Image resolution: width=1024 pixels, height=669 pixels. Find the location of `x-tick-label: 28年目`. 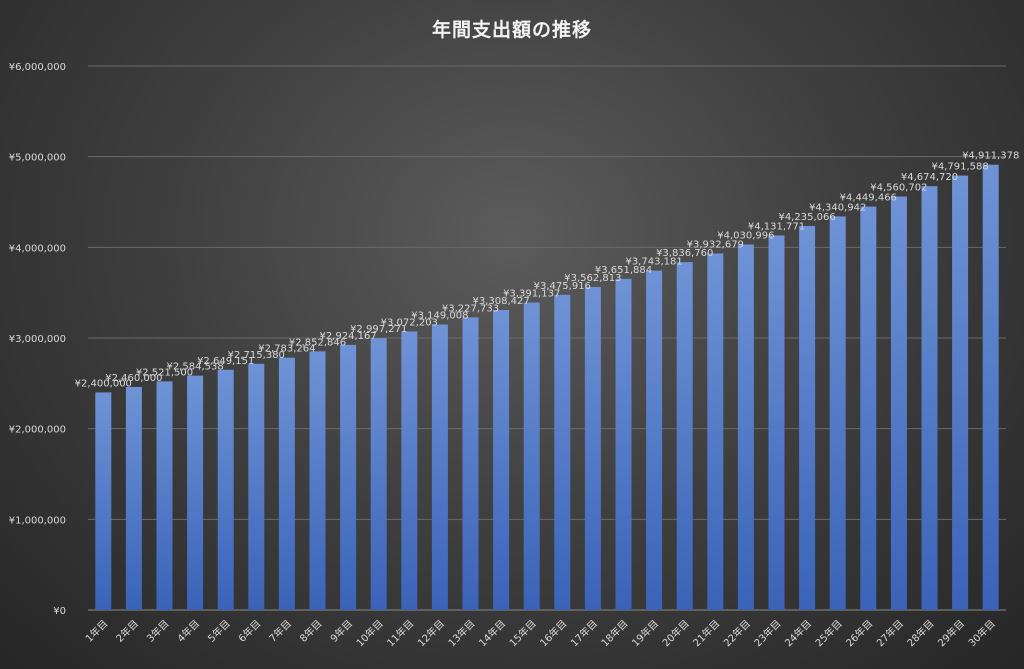

x-tick-label: 28年目 is located at coordinates (920, 633).